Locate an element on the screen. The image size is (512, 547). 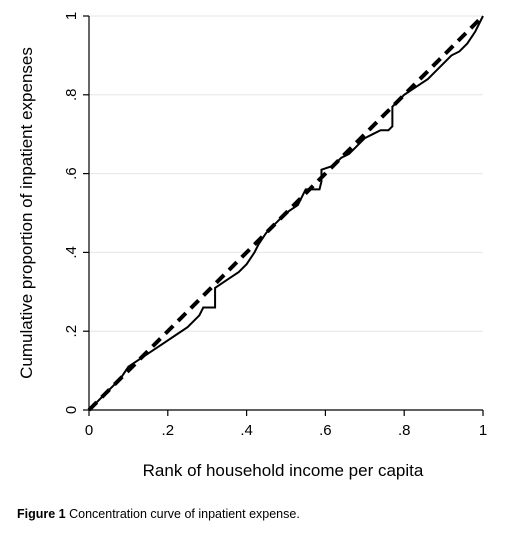
x-tick-label-5: 1 is located at coordinates (483, 430).